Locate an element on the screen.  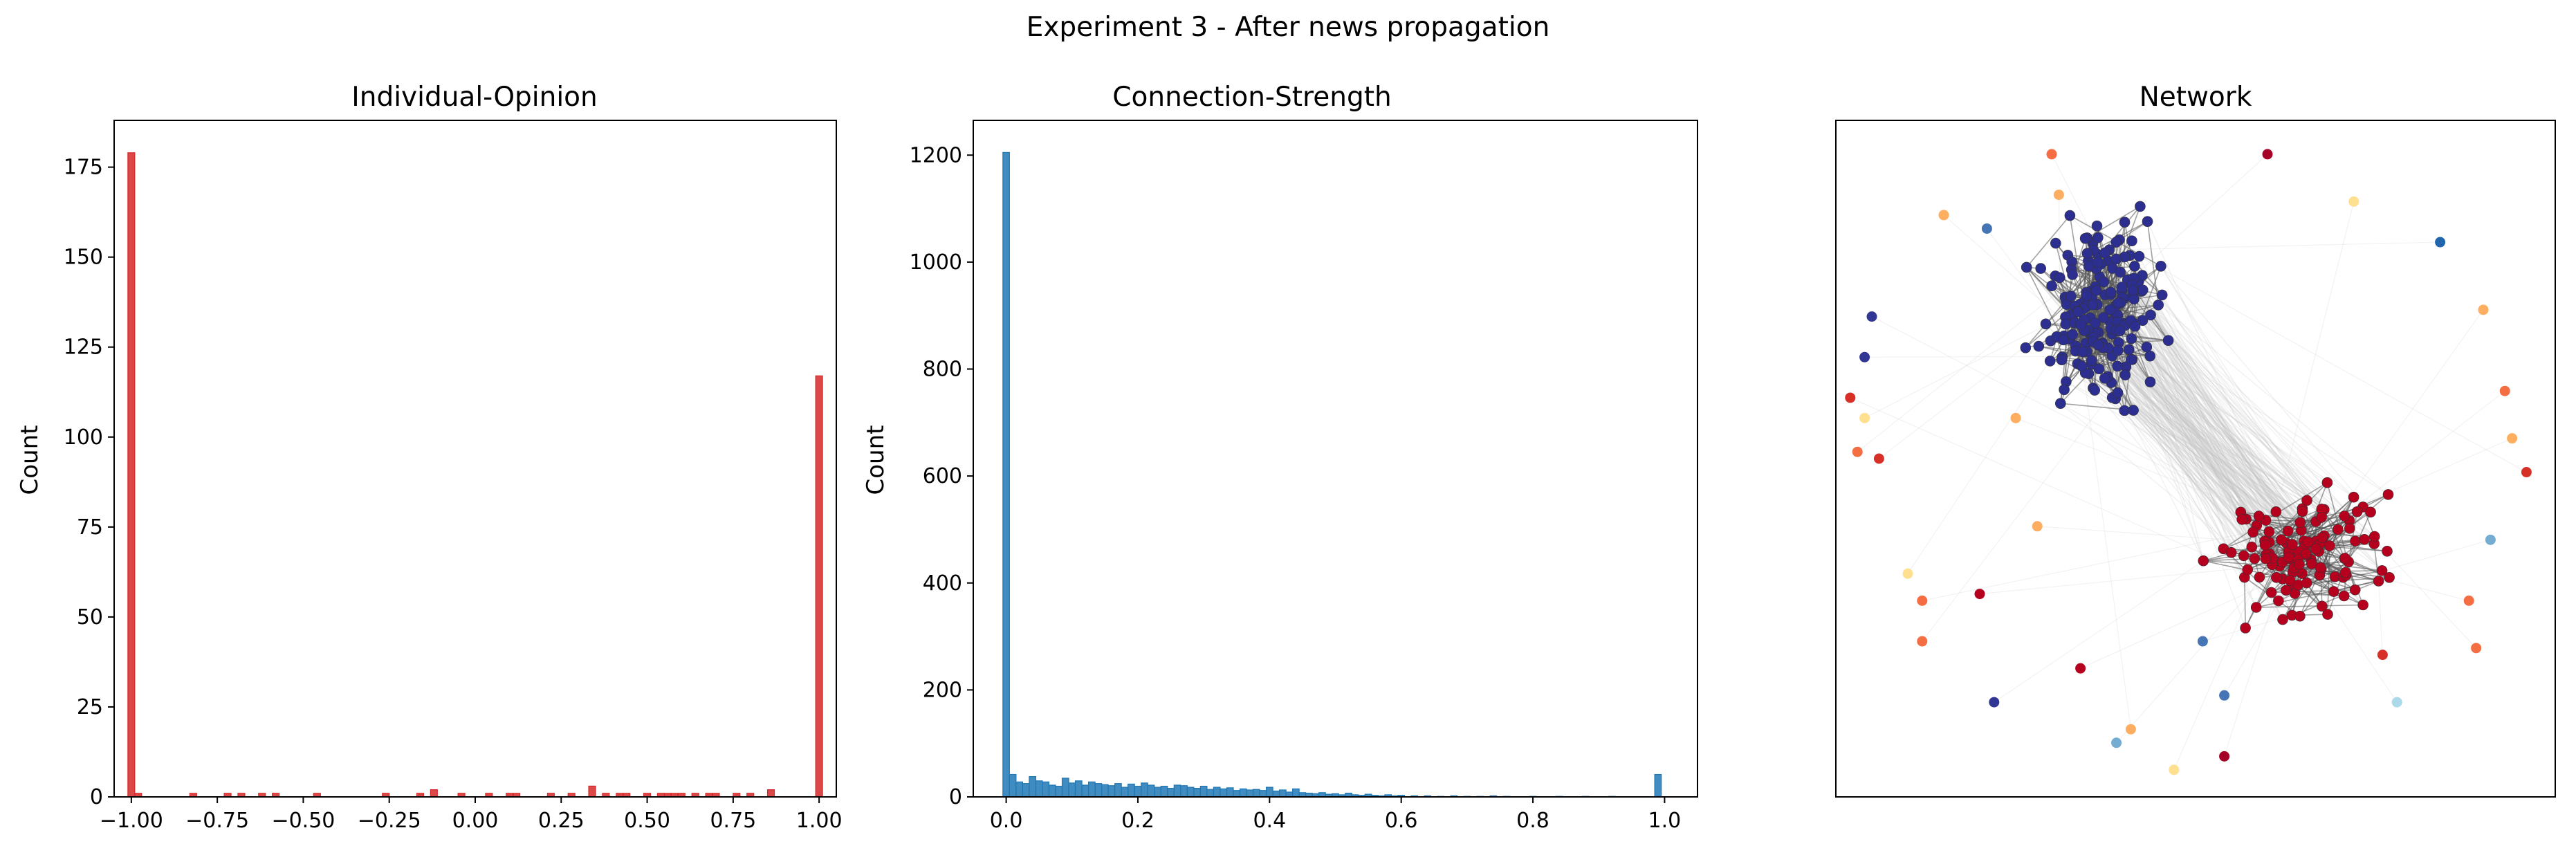
y-tick-label: 1000 is located at coordinates (936, 263).